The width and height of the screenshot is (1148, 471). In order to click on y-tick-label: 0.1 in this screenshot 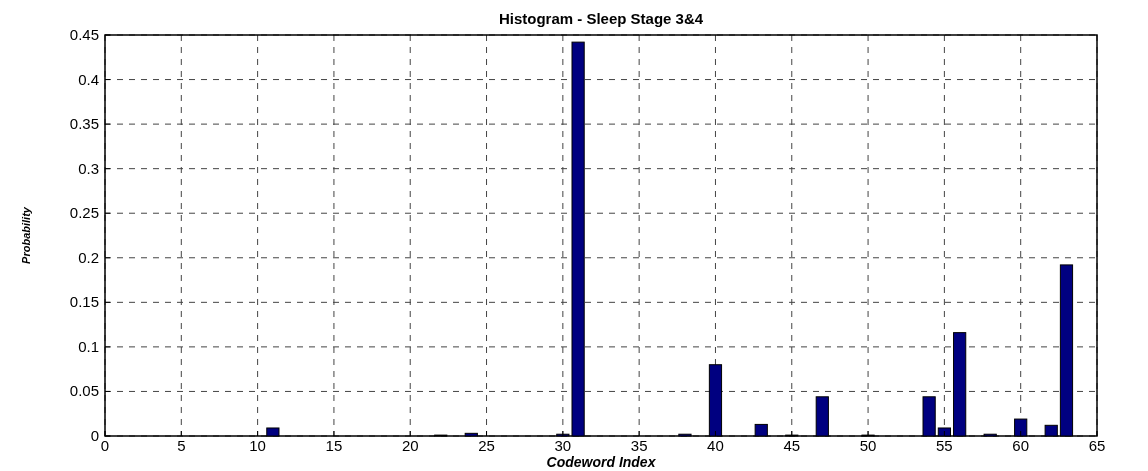, I will do `click(88, 346)`.